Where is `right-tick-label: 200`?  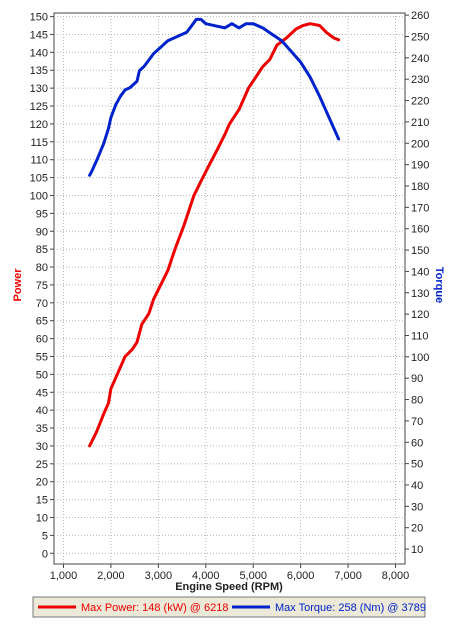 right-tick-label: 200 is located at coordinates (420, 144).